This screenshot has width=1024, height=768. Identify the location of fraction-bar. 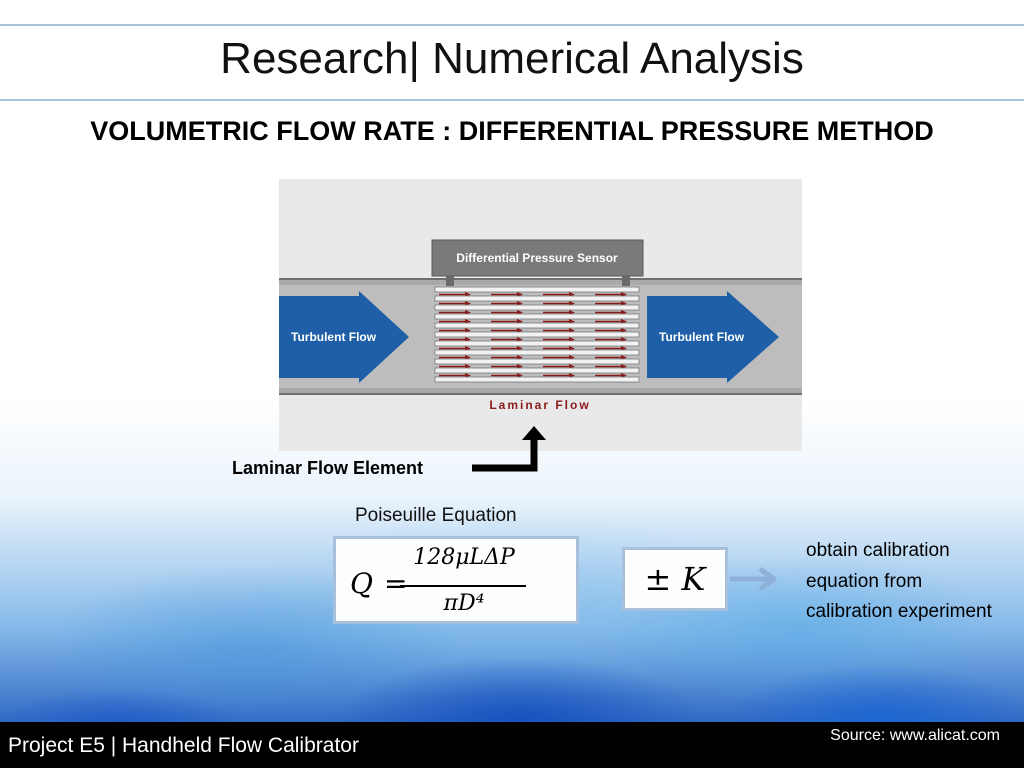
(463, 586).